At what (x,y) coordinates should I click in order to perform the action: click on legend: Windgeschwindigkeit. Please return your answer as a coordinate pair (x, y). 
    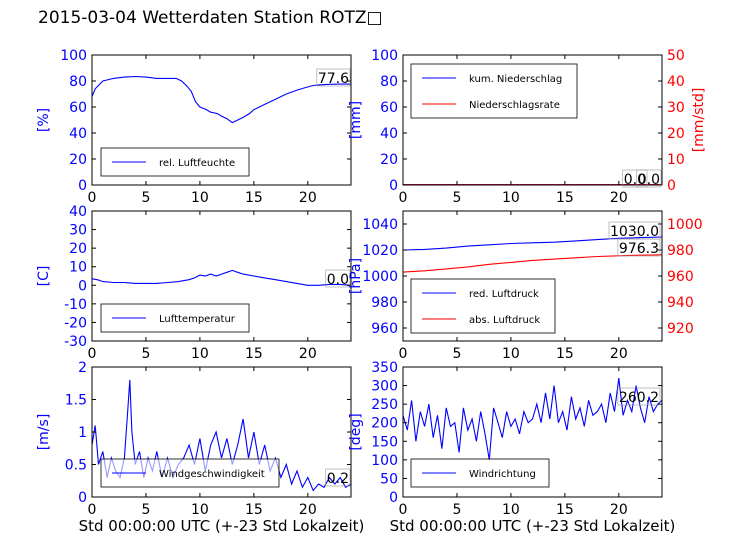
    Looking at the image, I should click on (190, 473).